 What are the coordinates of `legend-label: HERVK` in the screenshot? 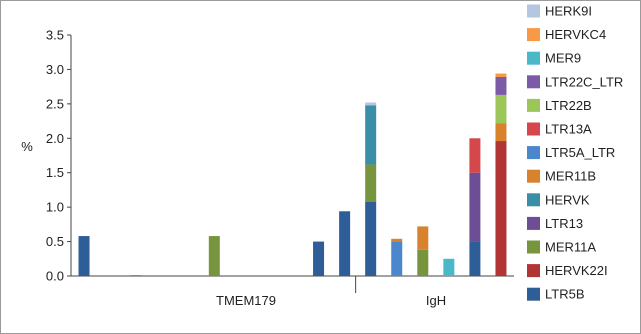 It's located at (567, 199).